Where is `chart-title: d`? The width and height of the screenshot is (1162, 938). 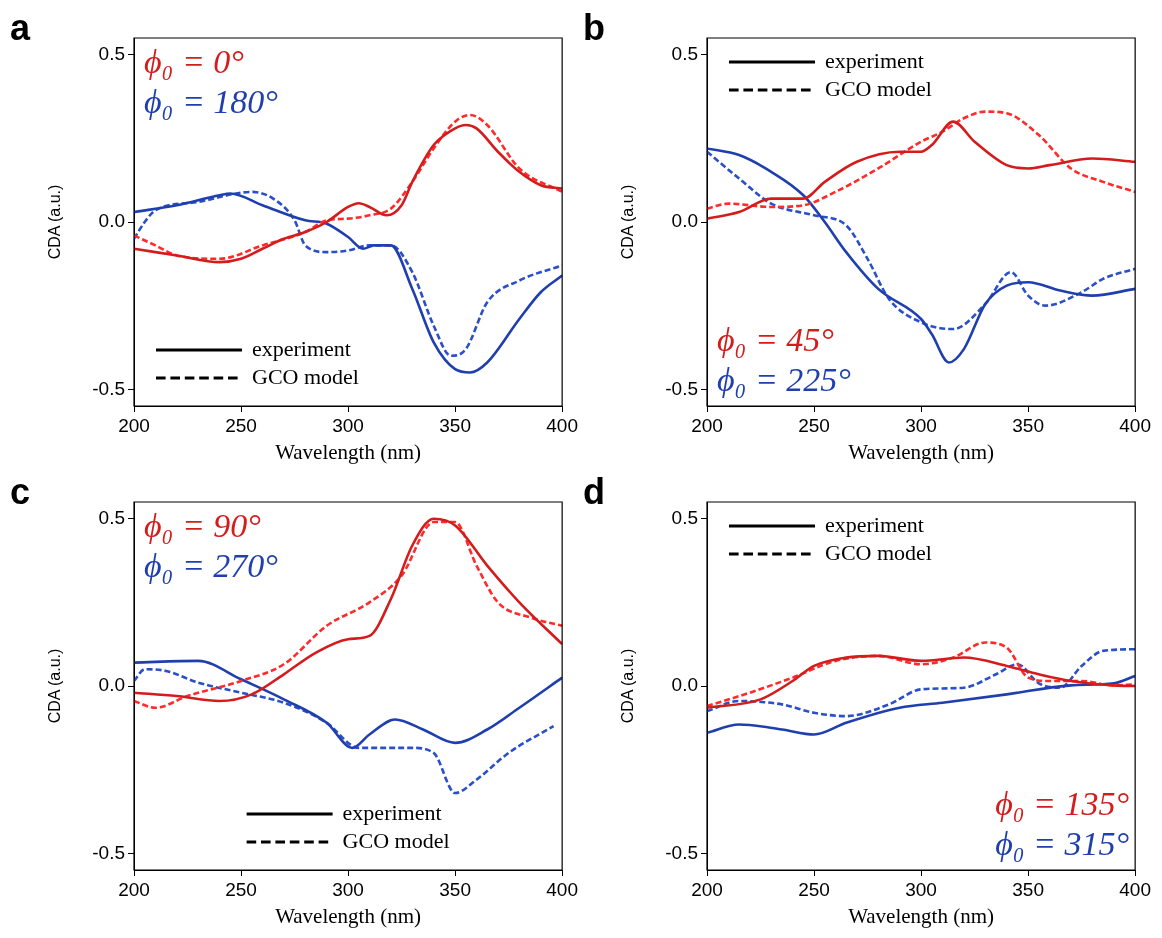 chart-title: d is located at coordinates (594, 491).